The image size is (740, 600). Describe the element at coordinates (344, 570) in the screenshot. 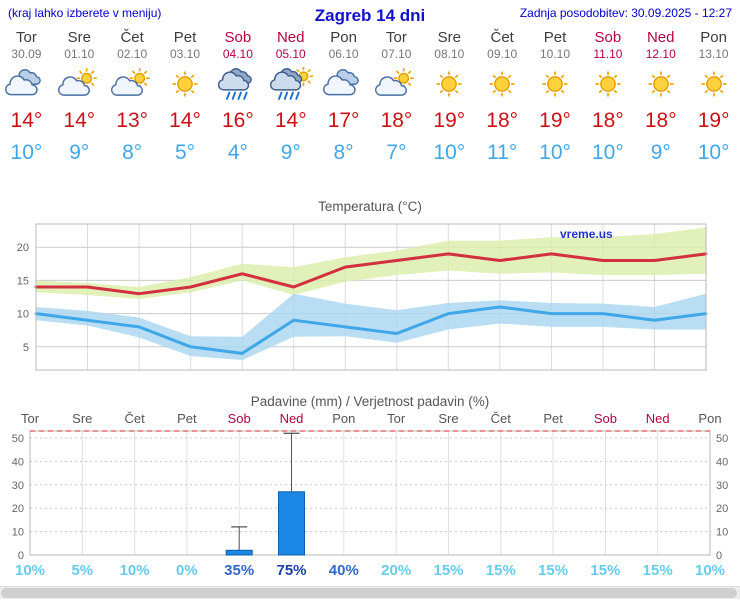

I see `precip-probability: 40%` at that location.